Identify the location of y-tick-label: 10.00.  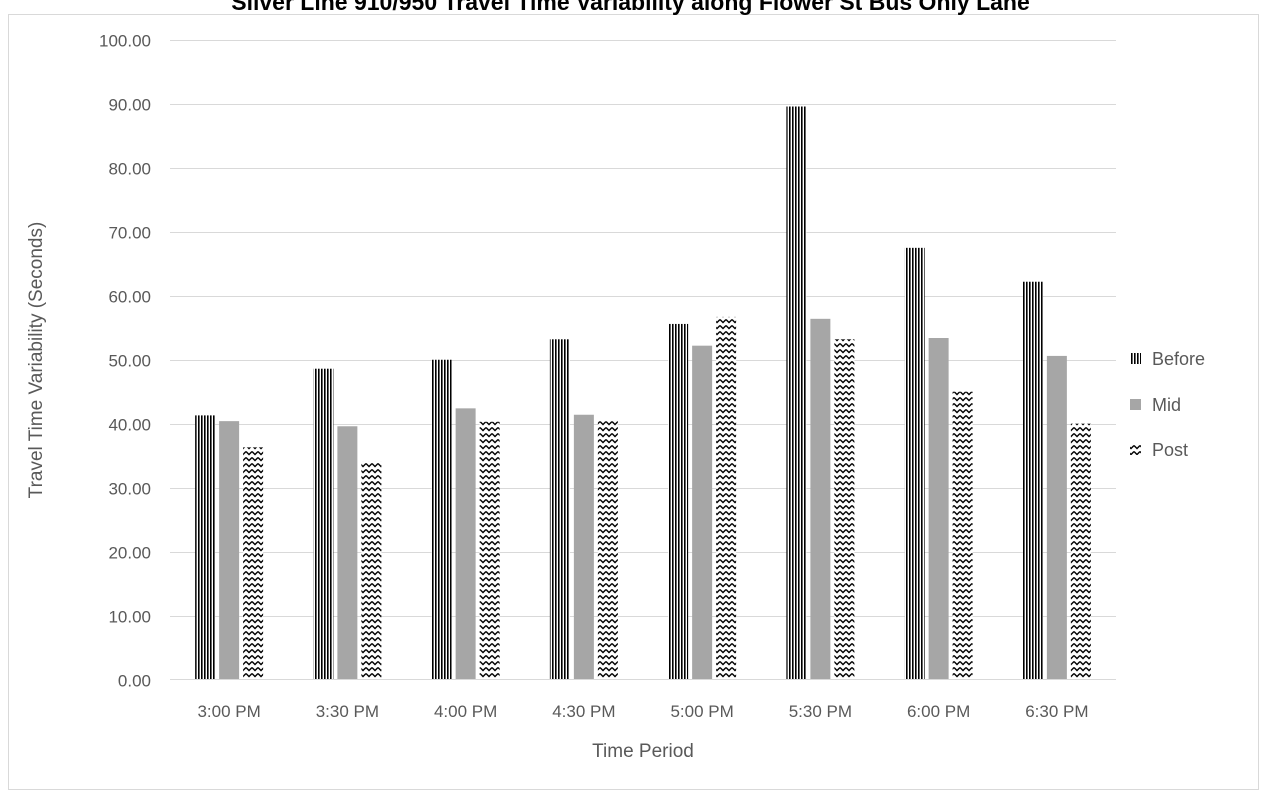
(129, 617).